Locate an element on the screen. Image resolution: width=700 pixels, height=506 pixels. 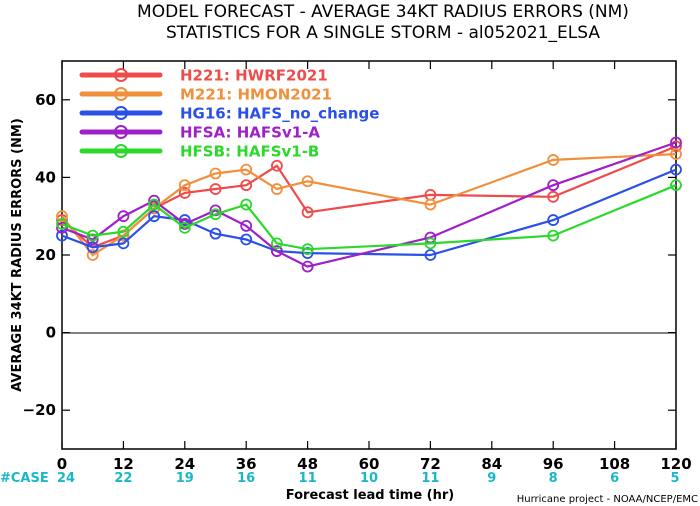
legend-item: HFSB: HAFSv1-B is located at coordinates (199, 152).